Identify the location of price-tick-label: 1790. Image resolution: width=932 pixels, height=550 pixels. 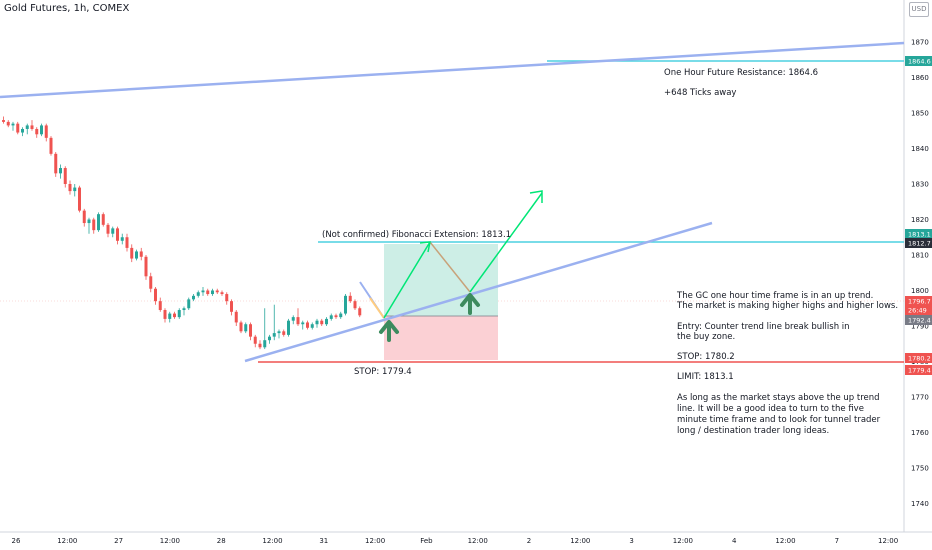
(920, 327).